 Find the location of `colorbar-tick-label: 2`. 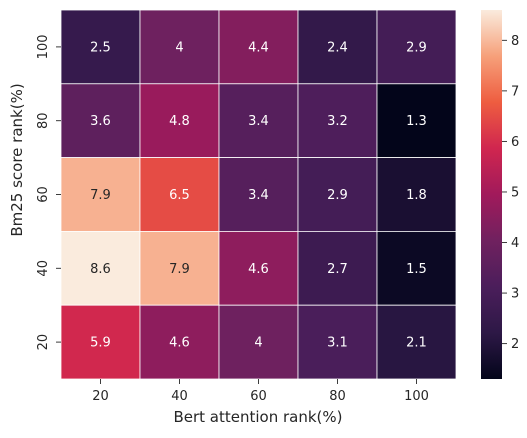

colorbar-tick-label: 2 is located at coordinates (515, 344).